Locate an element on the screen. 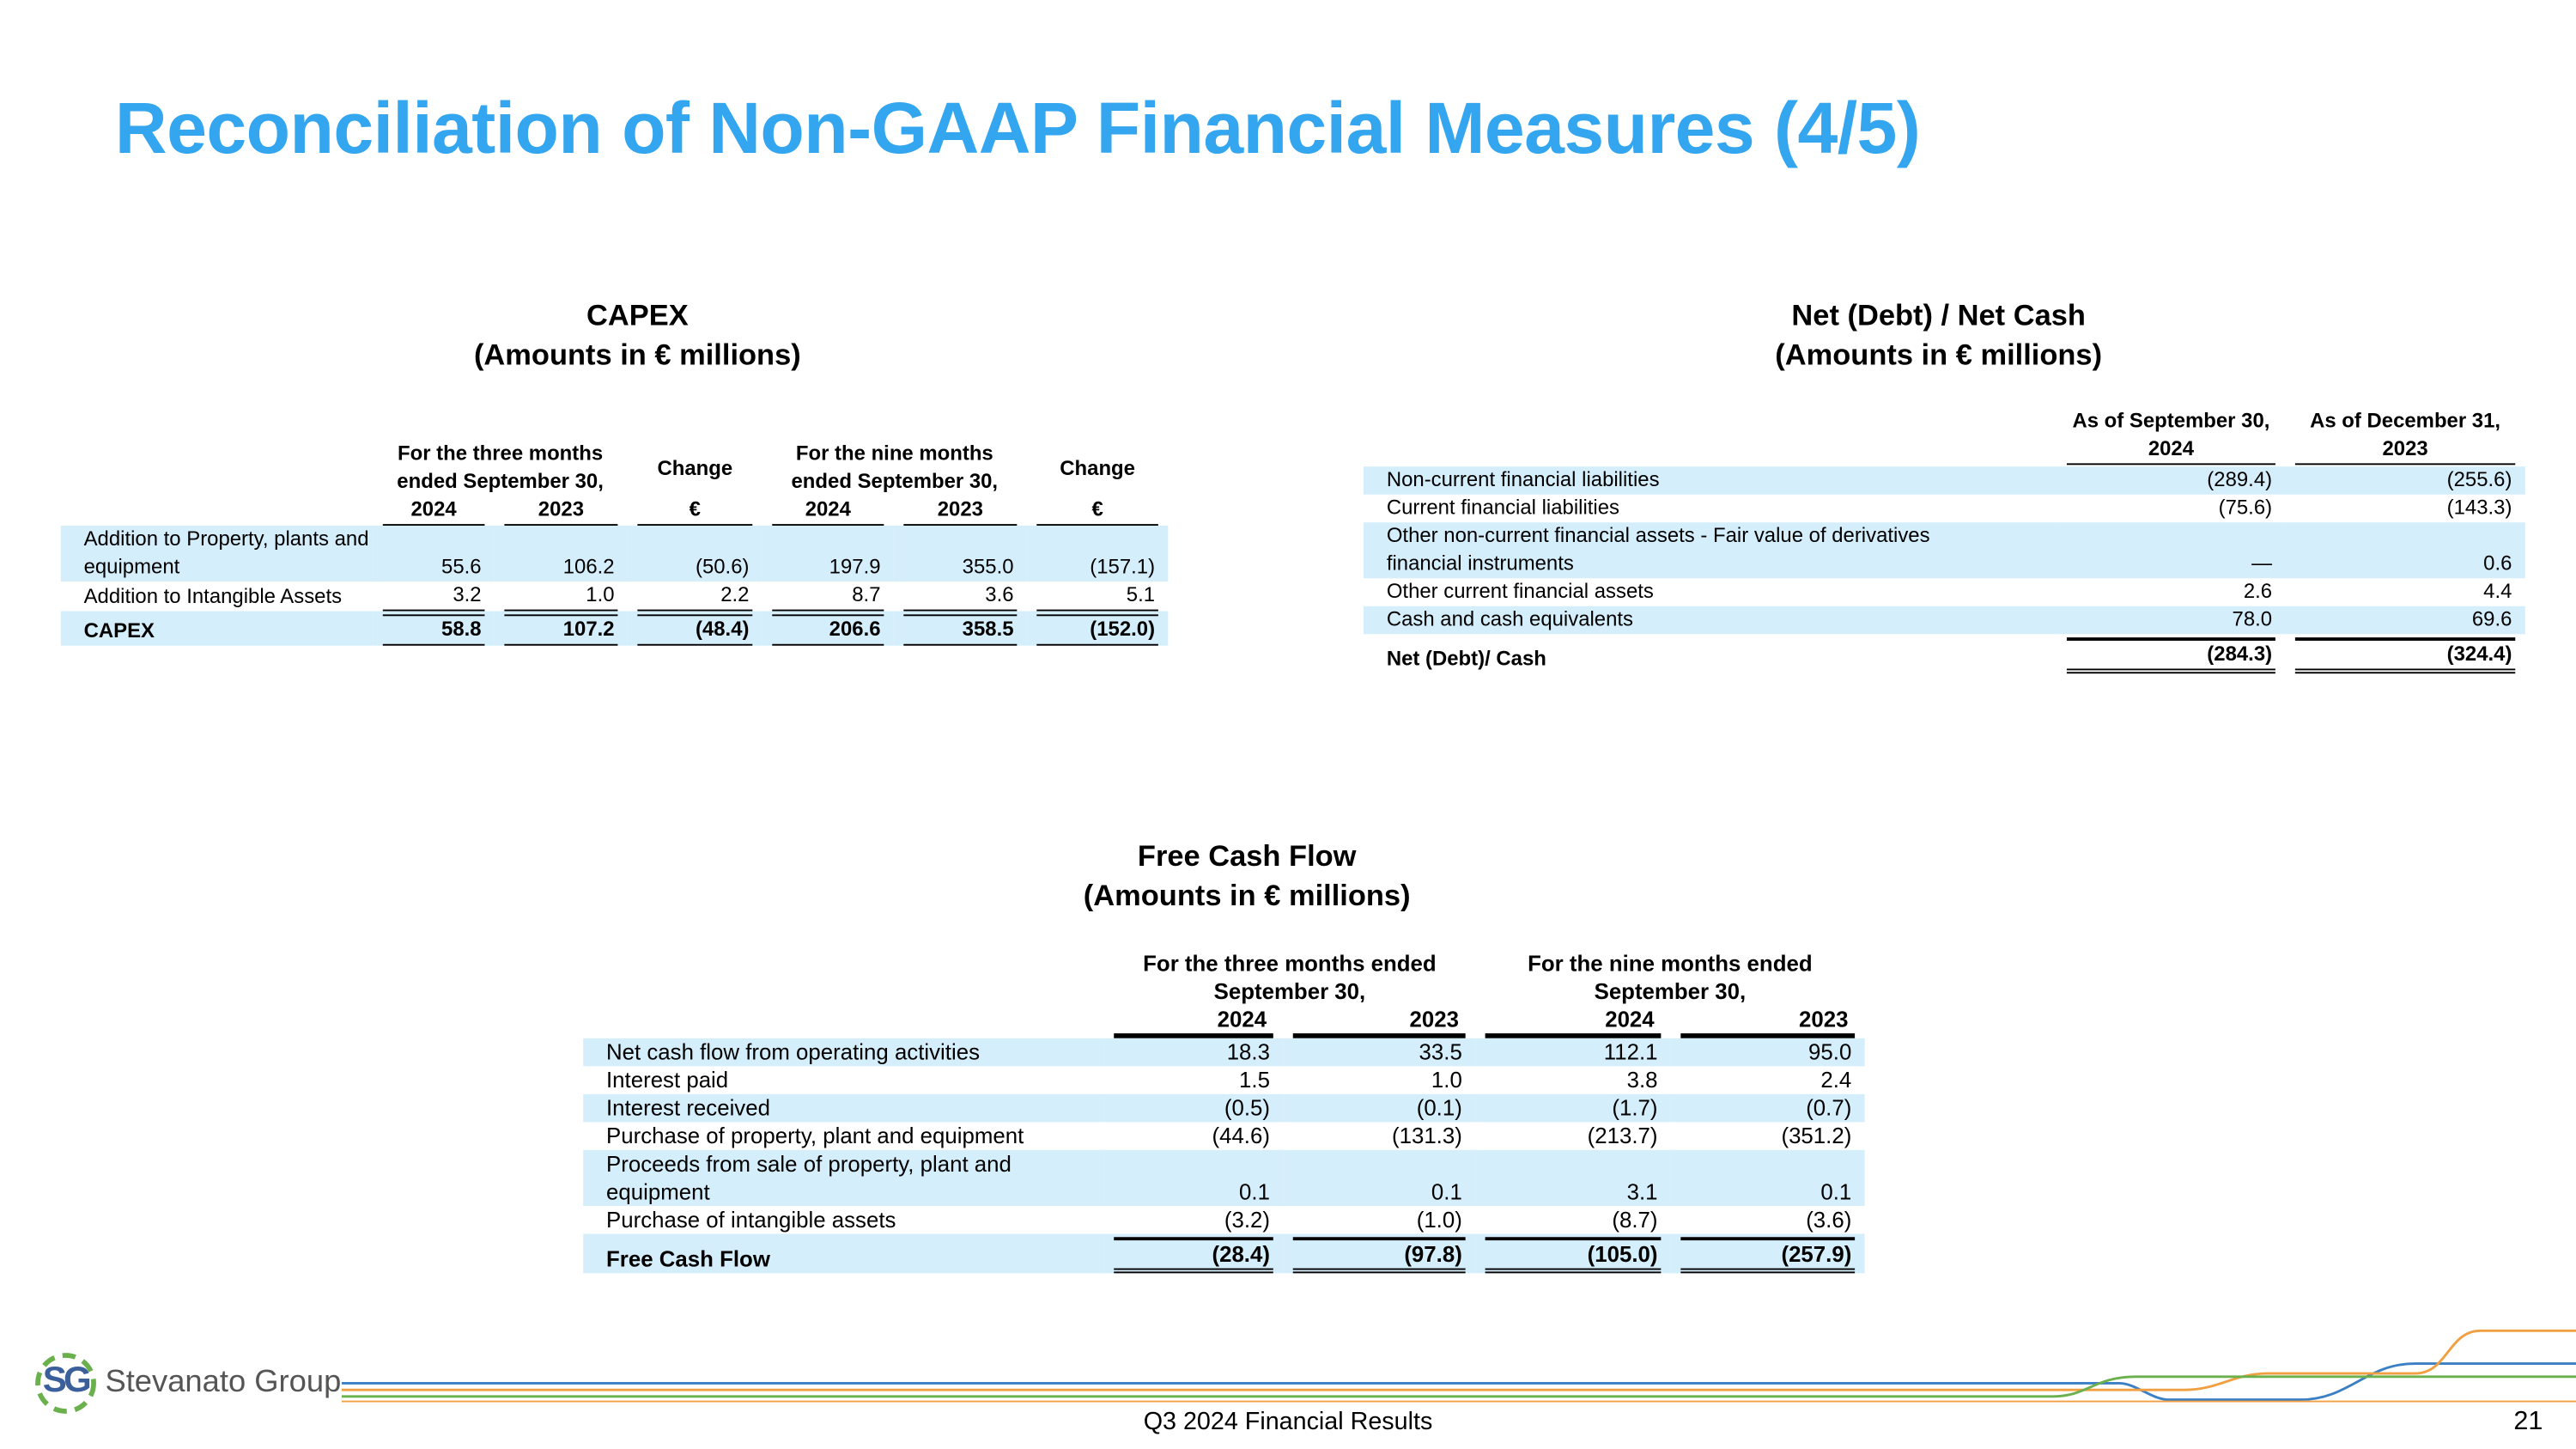  value-cell: 3.1 is located at coordinates (1573, 1177).